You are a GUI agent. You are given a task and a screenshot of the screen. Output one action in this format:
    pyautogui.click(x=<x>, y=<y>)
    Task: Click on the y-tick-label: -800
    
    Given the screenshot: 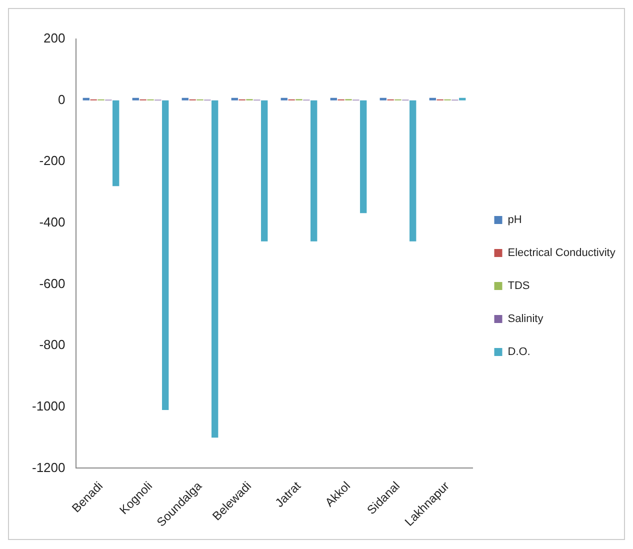 What is the action you would take?
    pyautogui.click(x=52, y=344)
    